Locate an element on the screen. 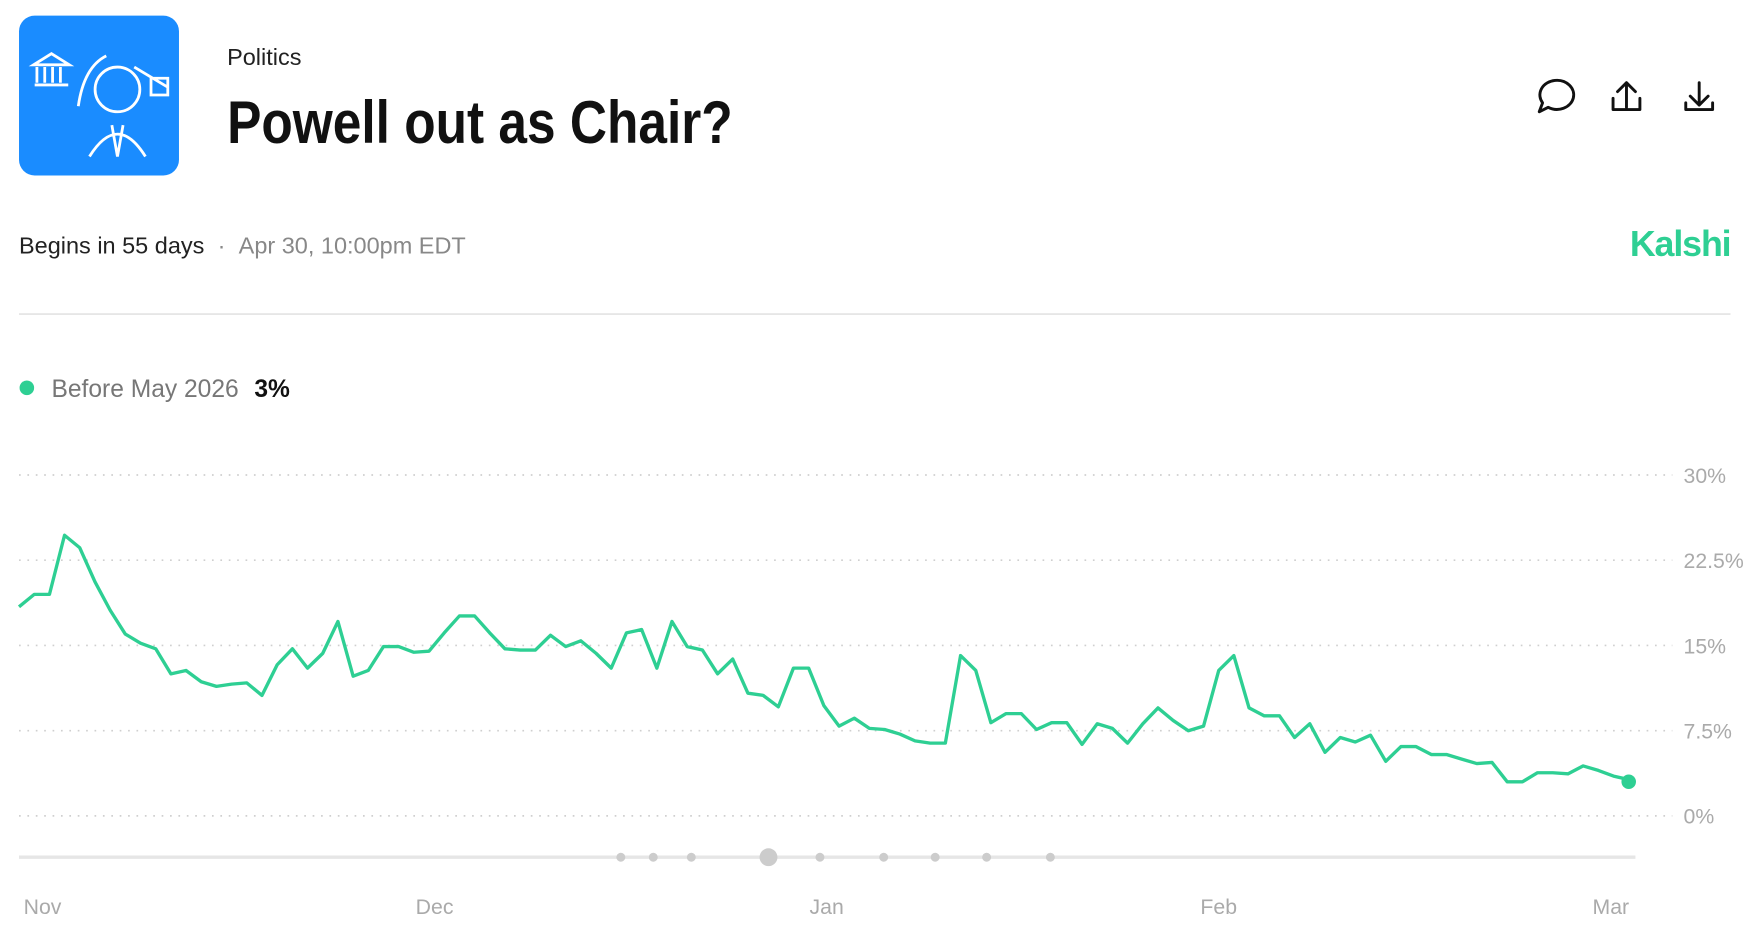 The height and width of the screenshot is (950, 1754). y-tick-label: 15% is located at coordinates (1705, 646).